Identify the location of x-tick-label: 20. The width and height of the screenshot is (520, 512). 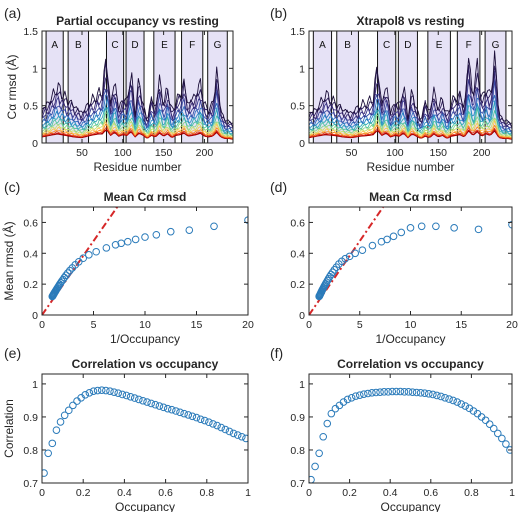
(248, 325).